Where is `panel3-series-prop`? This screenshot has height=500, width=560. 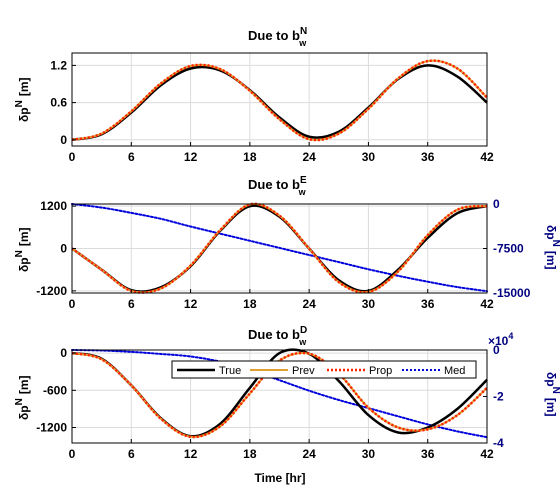
panel3-series-prop is located at coordinates (279, 395).